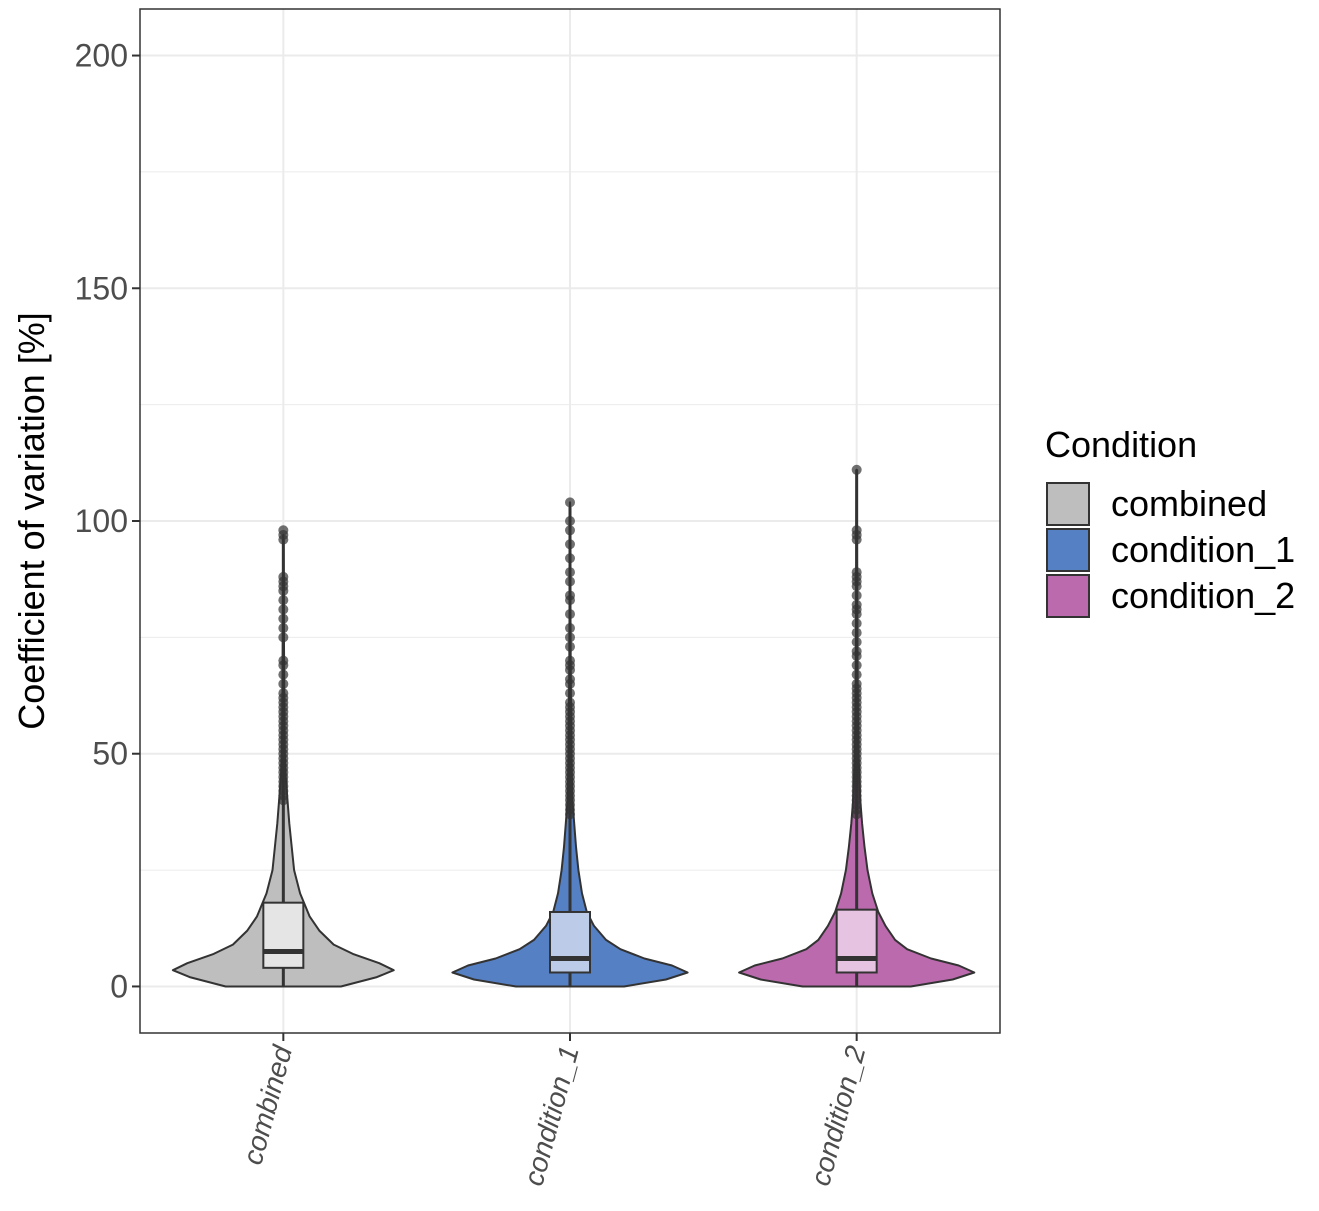  Describe the element at coordinates (101, 521) in the screenshot. I see `y-tick-label: 100` at that location.